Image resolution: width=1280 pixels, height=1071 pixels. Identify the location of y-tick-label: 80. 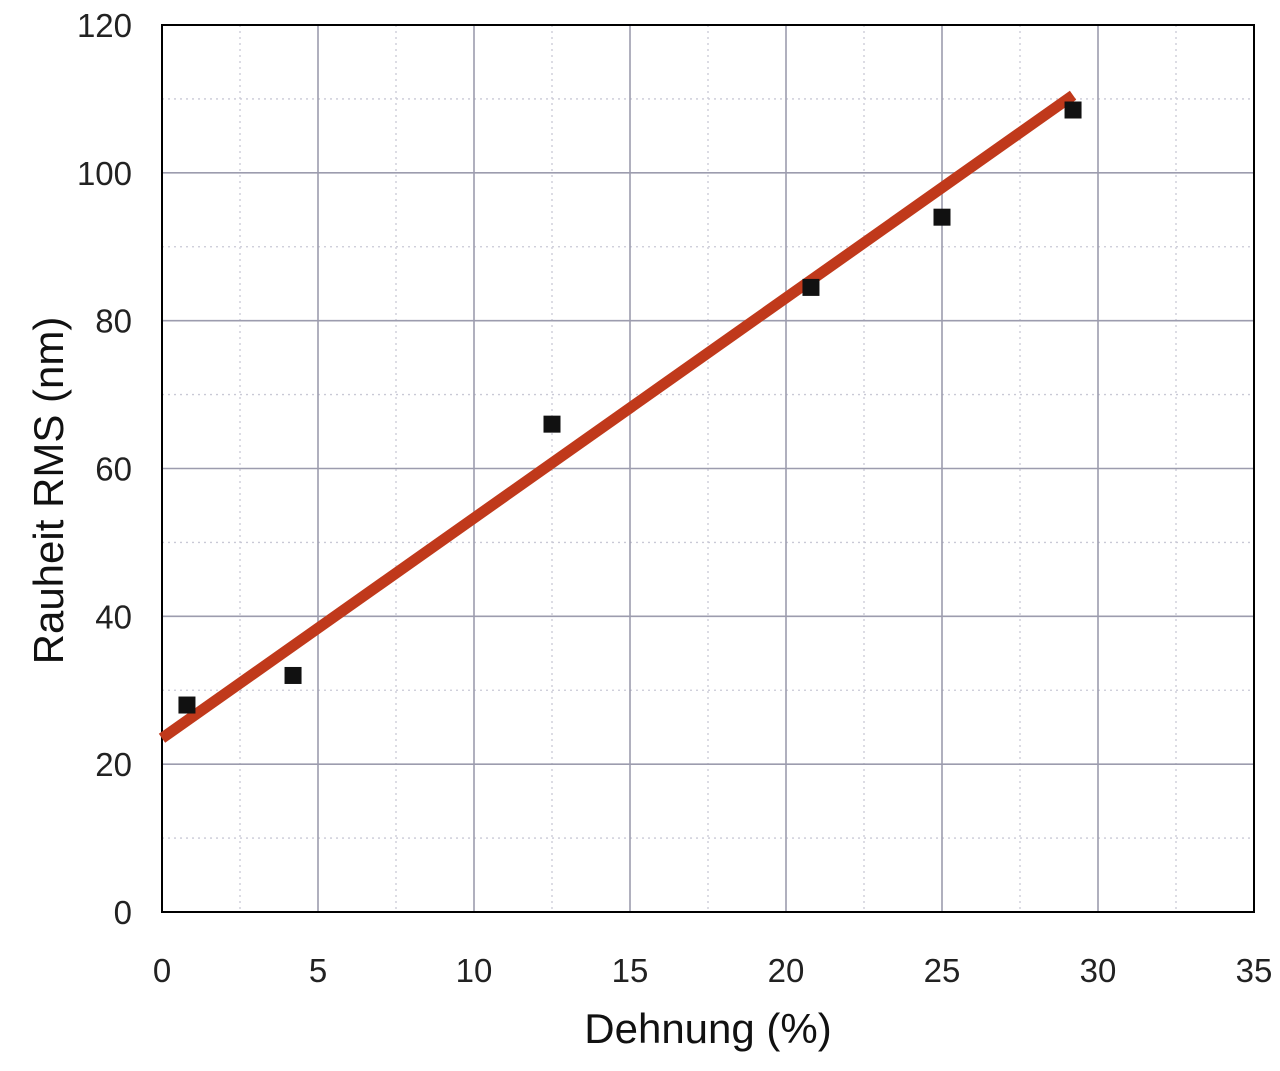
(113, 321).